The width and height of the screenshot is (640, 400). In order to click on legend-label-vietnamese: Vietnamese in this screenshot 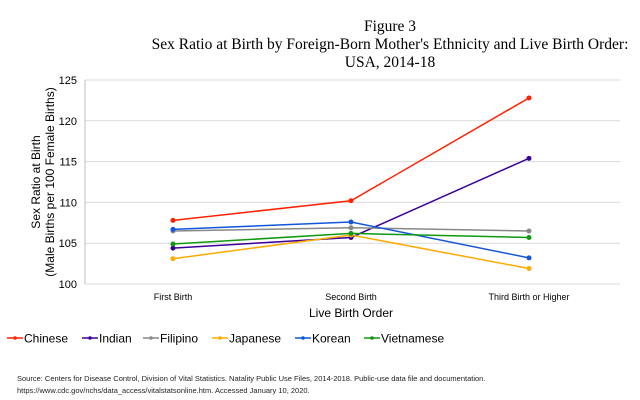, I will do `click(412, 339)`.